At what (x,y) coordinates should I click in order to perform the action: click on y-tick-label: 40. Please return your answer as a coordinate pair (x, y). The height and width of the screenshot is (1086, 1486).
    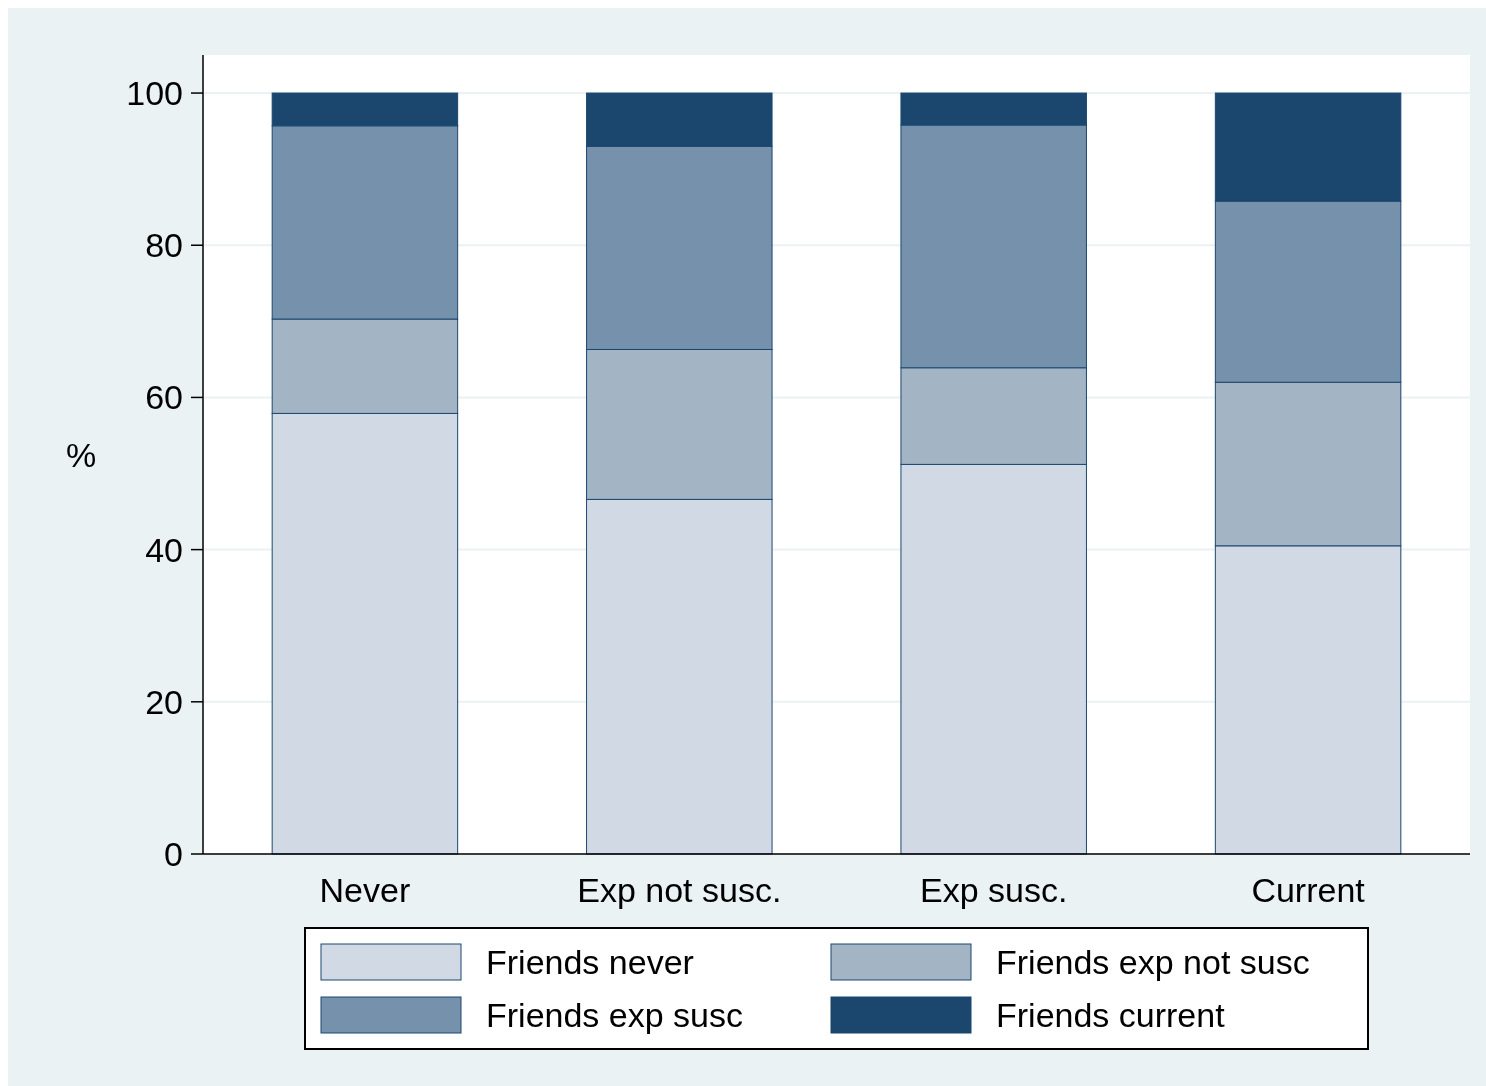
    Looking at the image, I should click on (164, 549).